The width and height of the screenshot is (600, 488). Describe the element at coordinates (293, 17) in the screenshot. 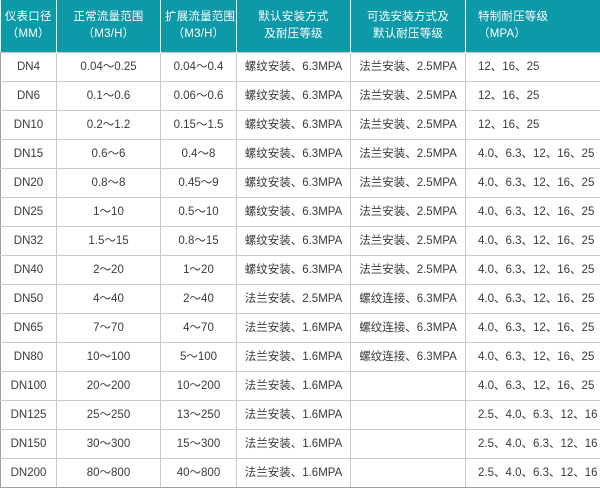

I see `column-header-default-install-line1: 默认安装方式` at that location.